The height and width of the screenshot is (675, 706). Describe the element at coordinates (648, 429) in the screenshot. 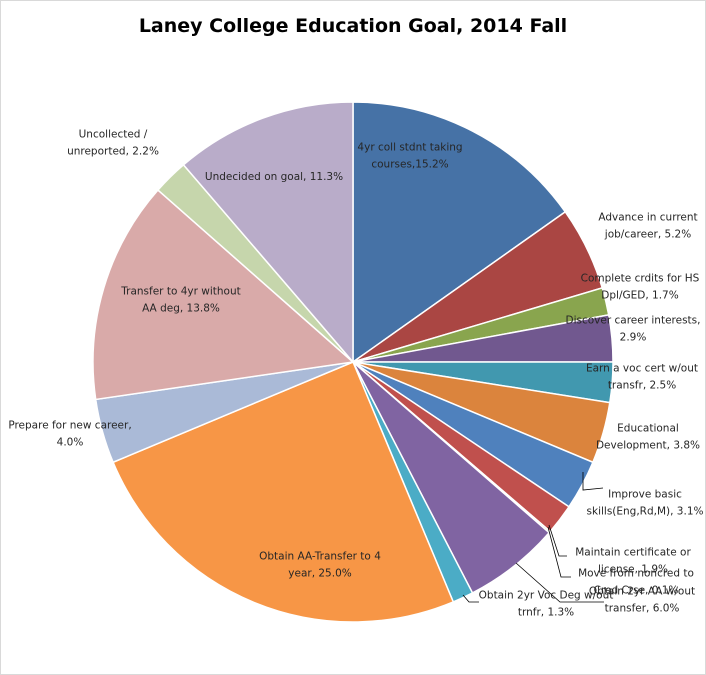

I see `data-label-line: Educational` at that location.